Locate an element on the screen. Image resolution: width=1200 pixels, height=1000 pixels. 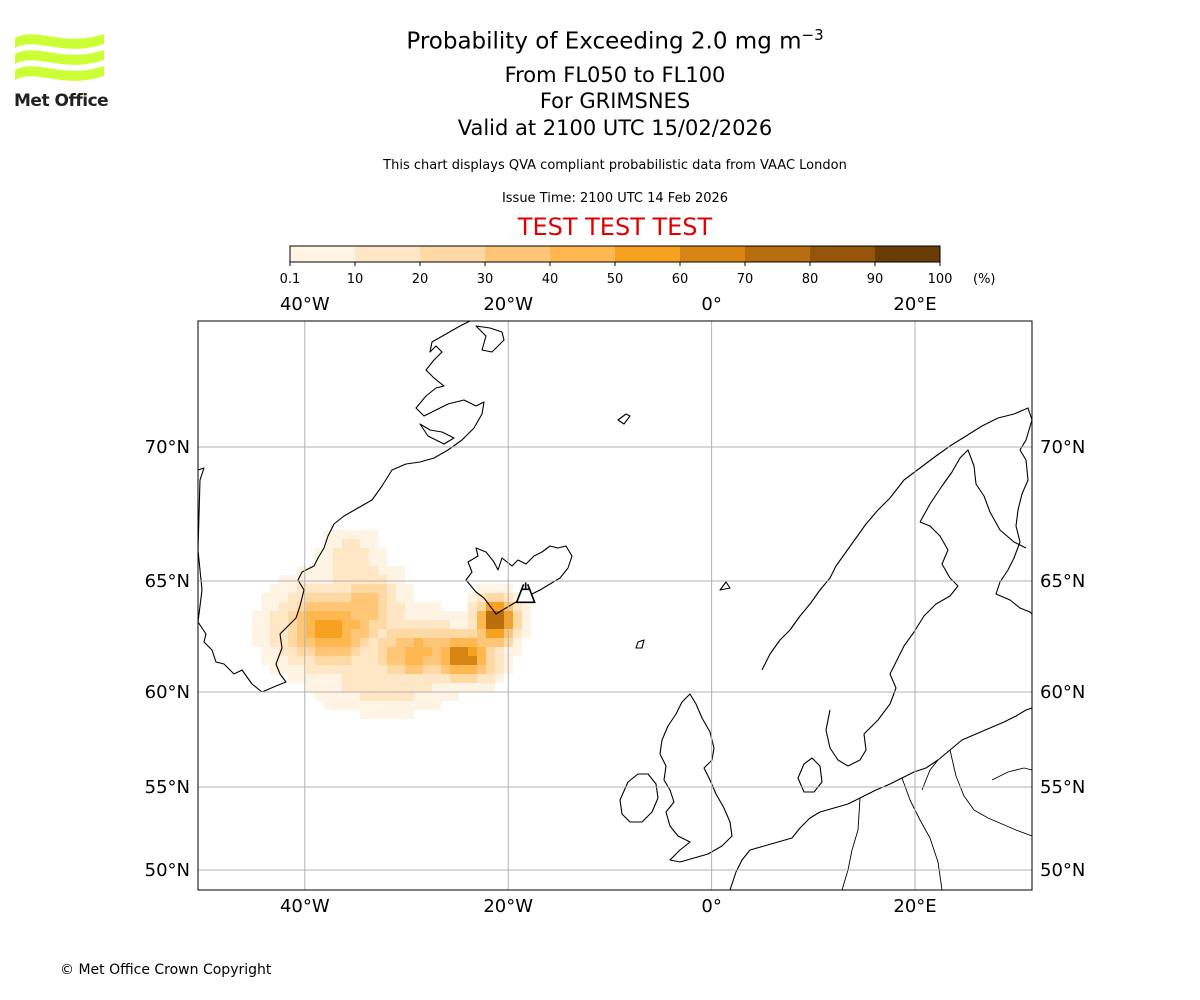
greenland-fjord is located at coordinates (490, 339).